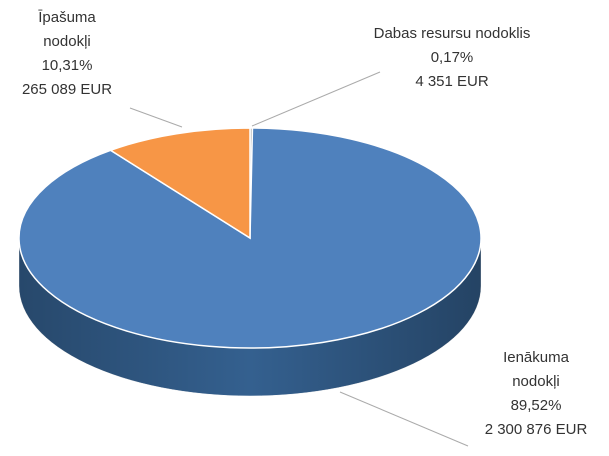 This screenshot has width=609, height=456. Describe the element at coordinates (536, 405) in the screenshot. I see `percent-label: 89,52%` at that location.